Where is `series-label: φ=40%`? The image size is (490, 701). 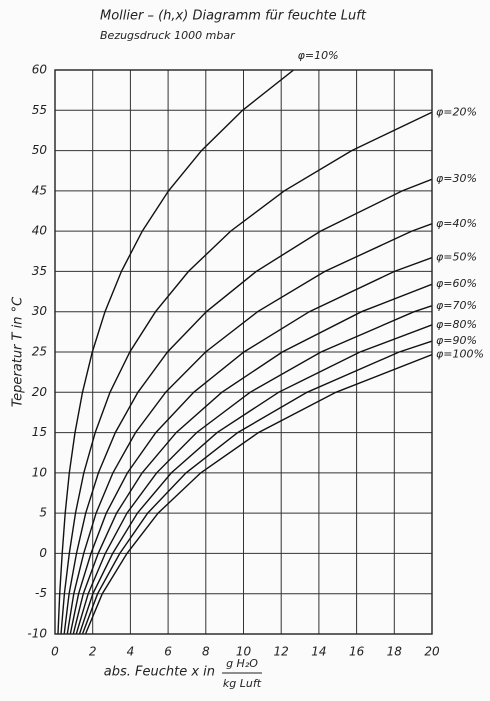 series-label: φ=40% is located at coordinates (456, 223).